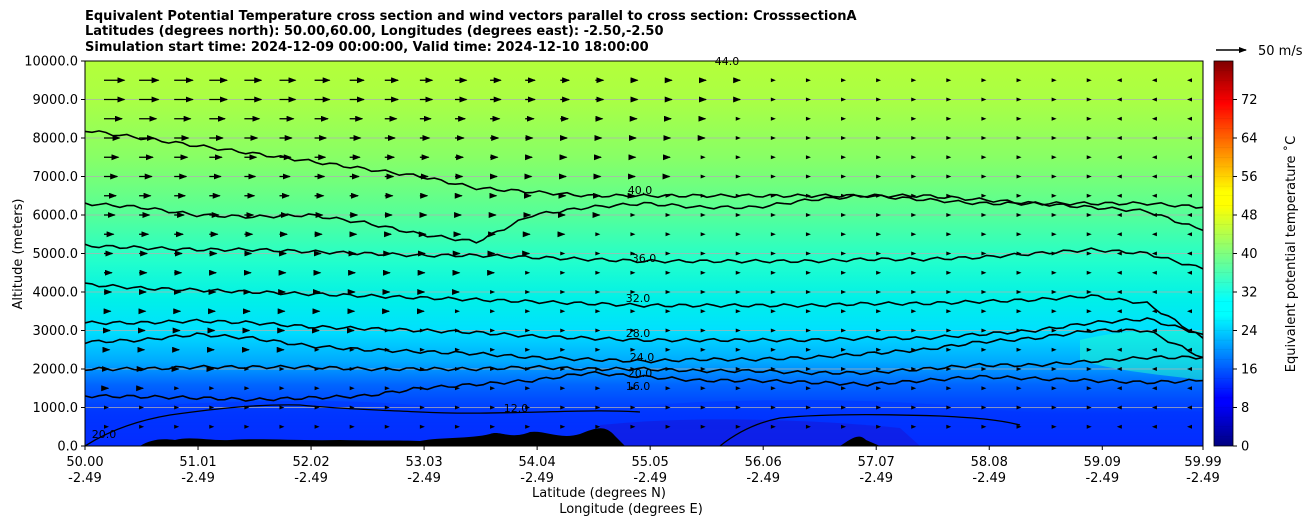  Describe the element at coordinates (51, 62) in the screenshot. I see `y-tick-label: 10000.0` at that location.